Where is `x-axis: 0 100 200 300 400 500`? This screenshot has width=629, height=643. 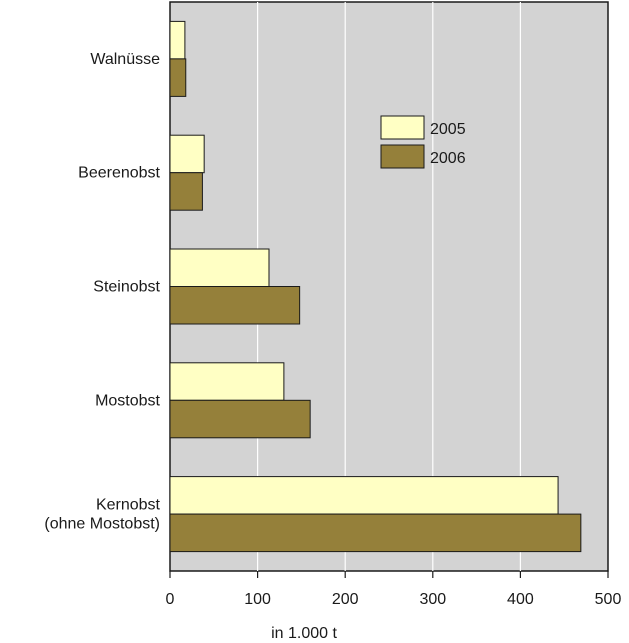 x-axis: 0 100 200 300 400 500 is located at coordinates (394, 589).